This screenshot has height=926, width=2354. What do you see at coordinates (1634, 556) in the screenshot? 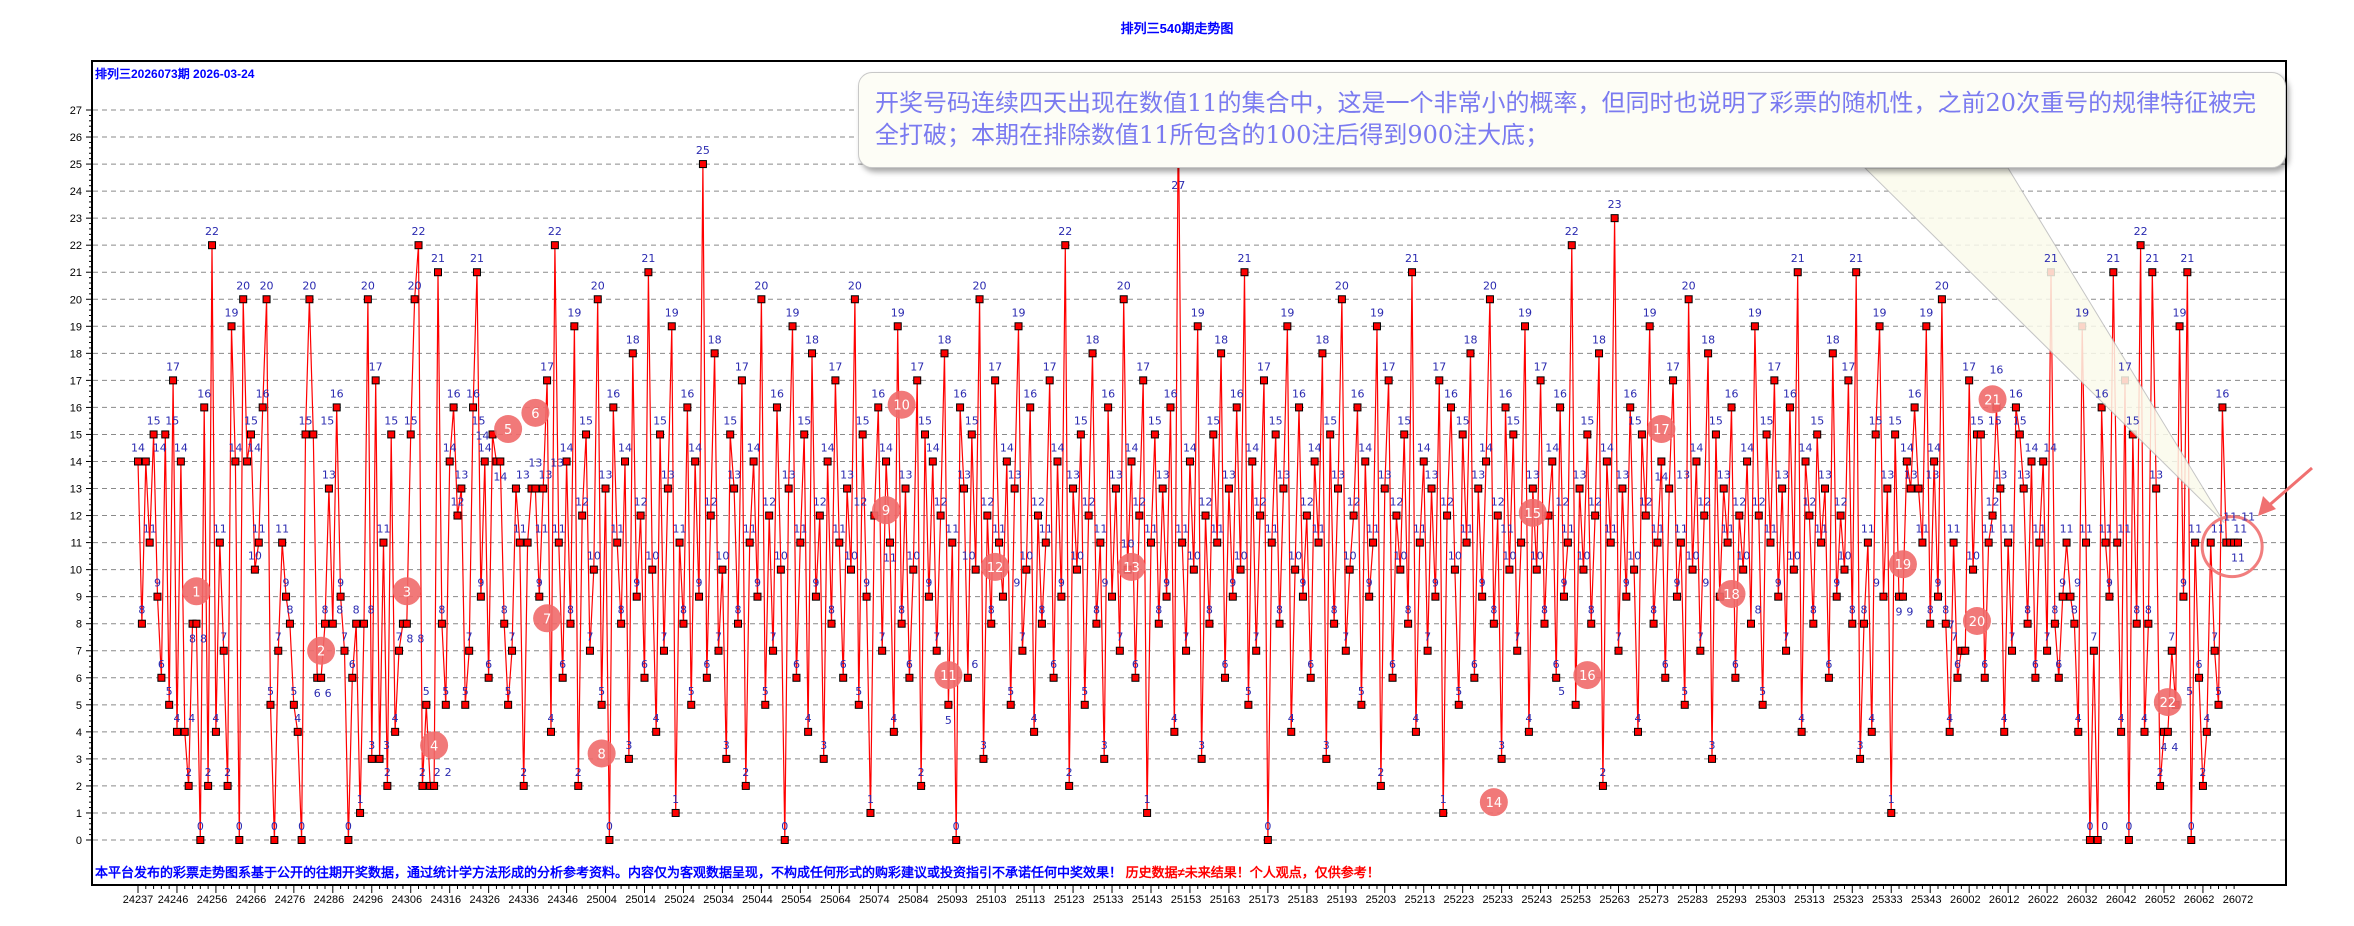
I see `data-label: 10` at bounding box center [1634, 556].